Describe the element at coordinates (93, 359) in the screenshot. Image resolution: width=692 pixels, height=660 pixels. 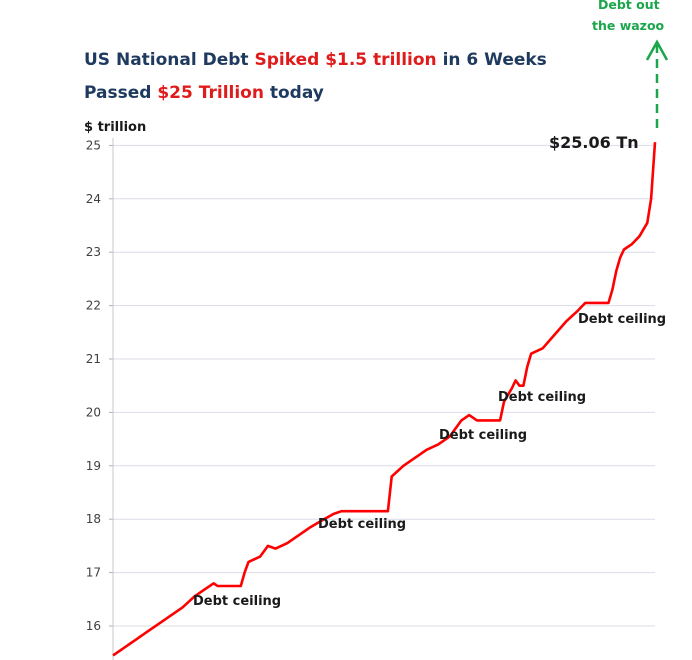
I see `y-tick-label: 21` at that location.